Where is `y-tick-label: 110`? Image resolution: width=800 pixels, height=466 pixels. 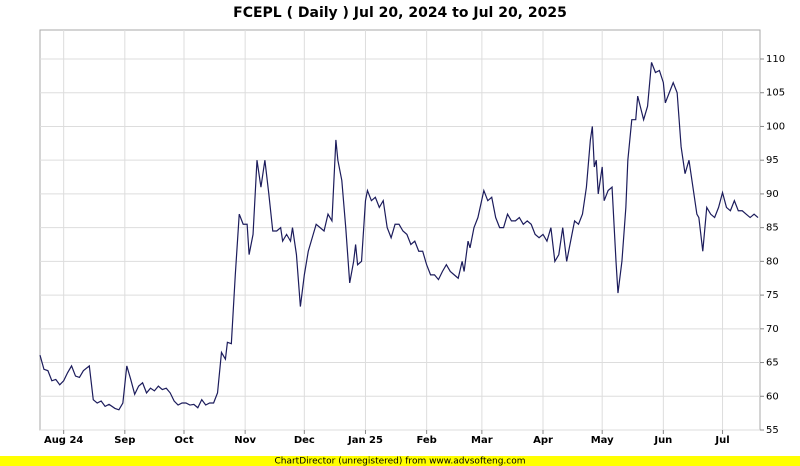 y-tick-label: 110 is located at coordinates (775, 59).